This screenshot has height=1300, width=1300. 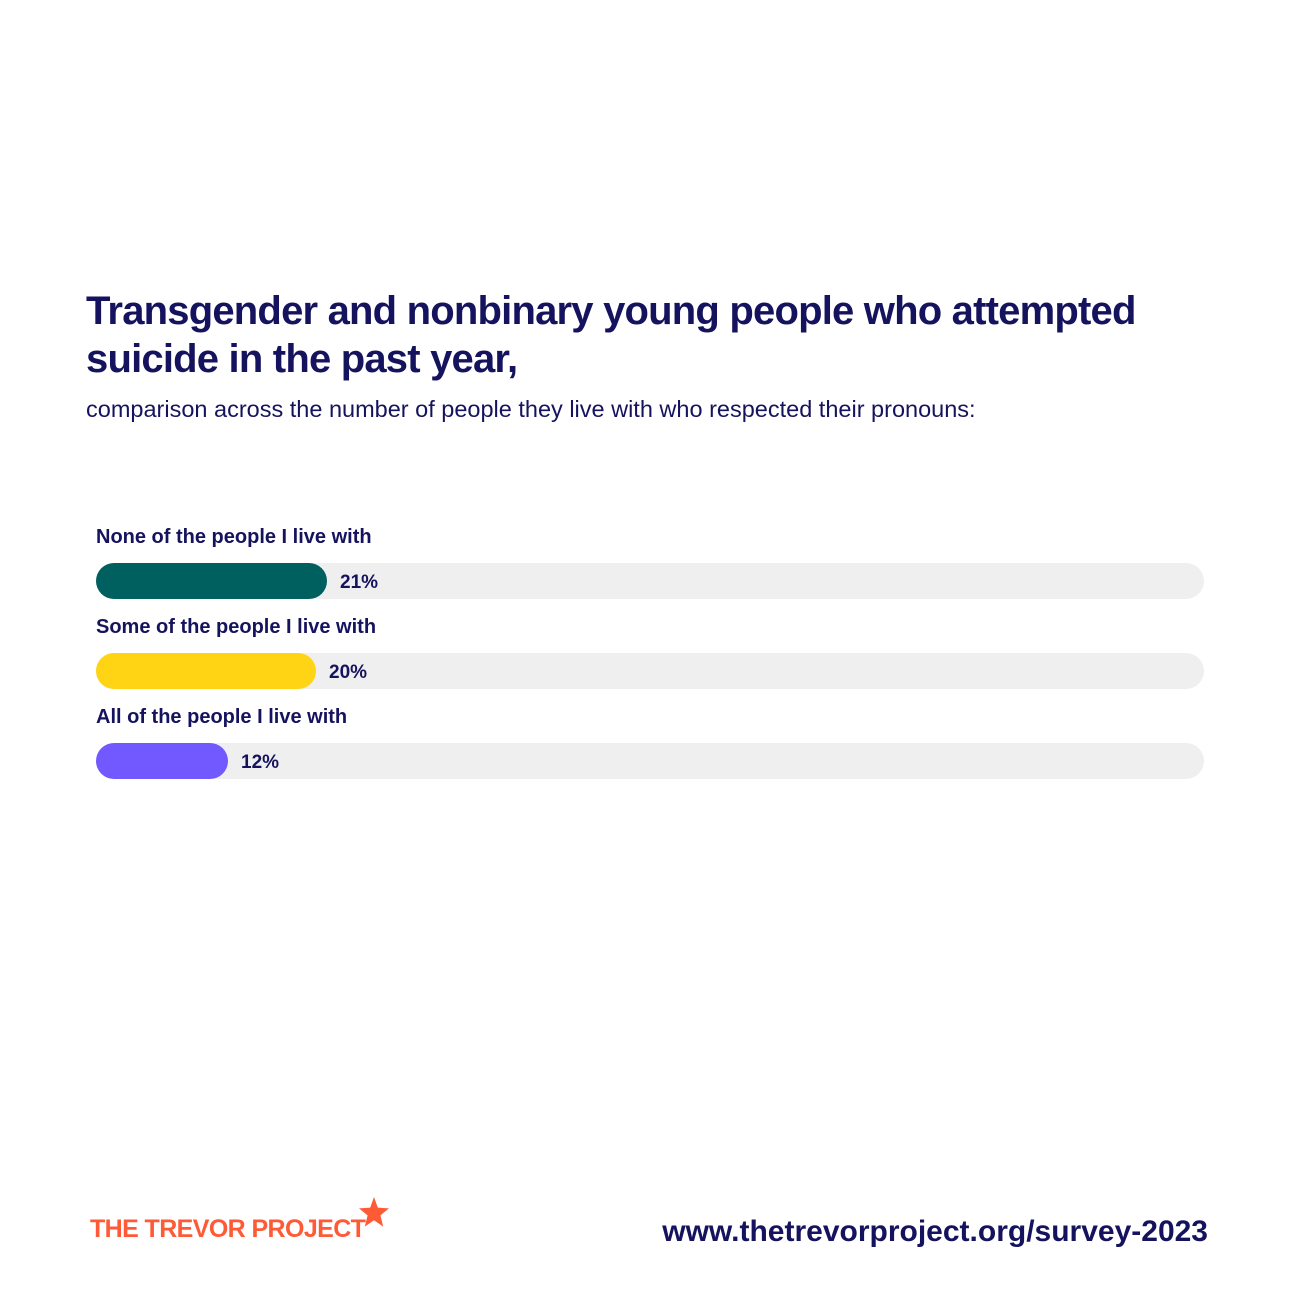 What do you see at coordinates (348, 672) in the screenshot?
I see `value-label: 20%` at bounding box center [348, 672].